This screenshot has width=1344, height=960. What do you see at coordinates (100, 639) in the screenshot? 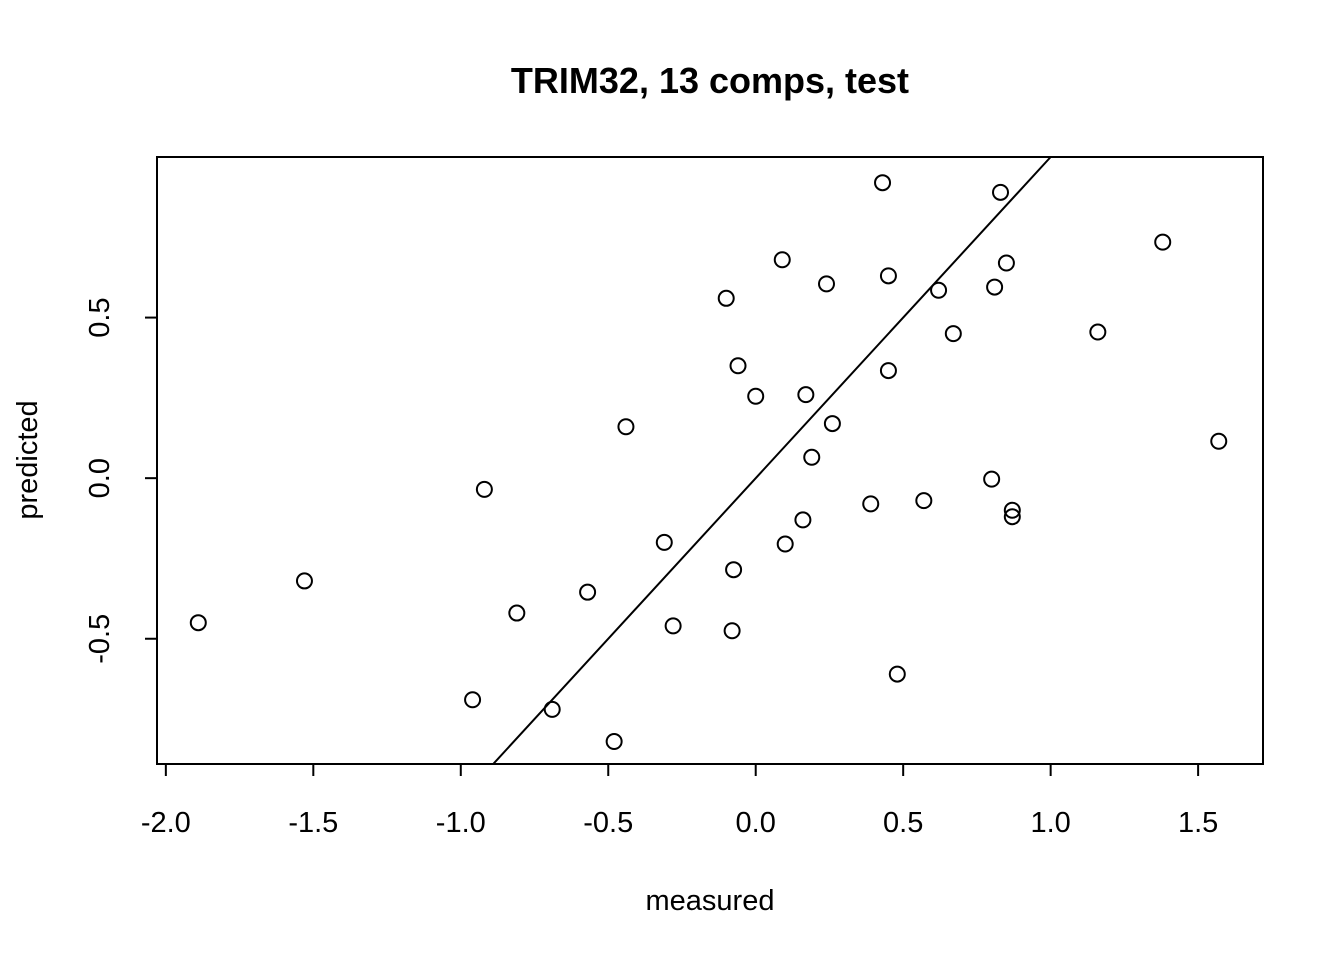
I see `y-tick-label: -0.5` at bounding box center [100, 639].